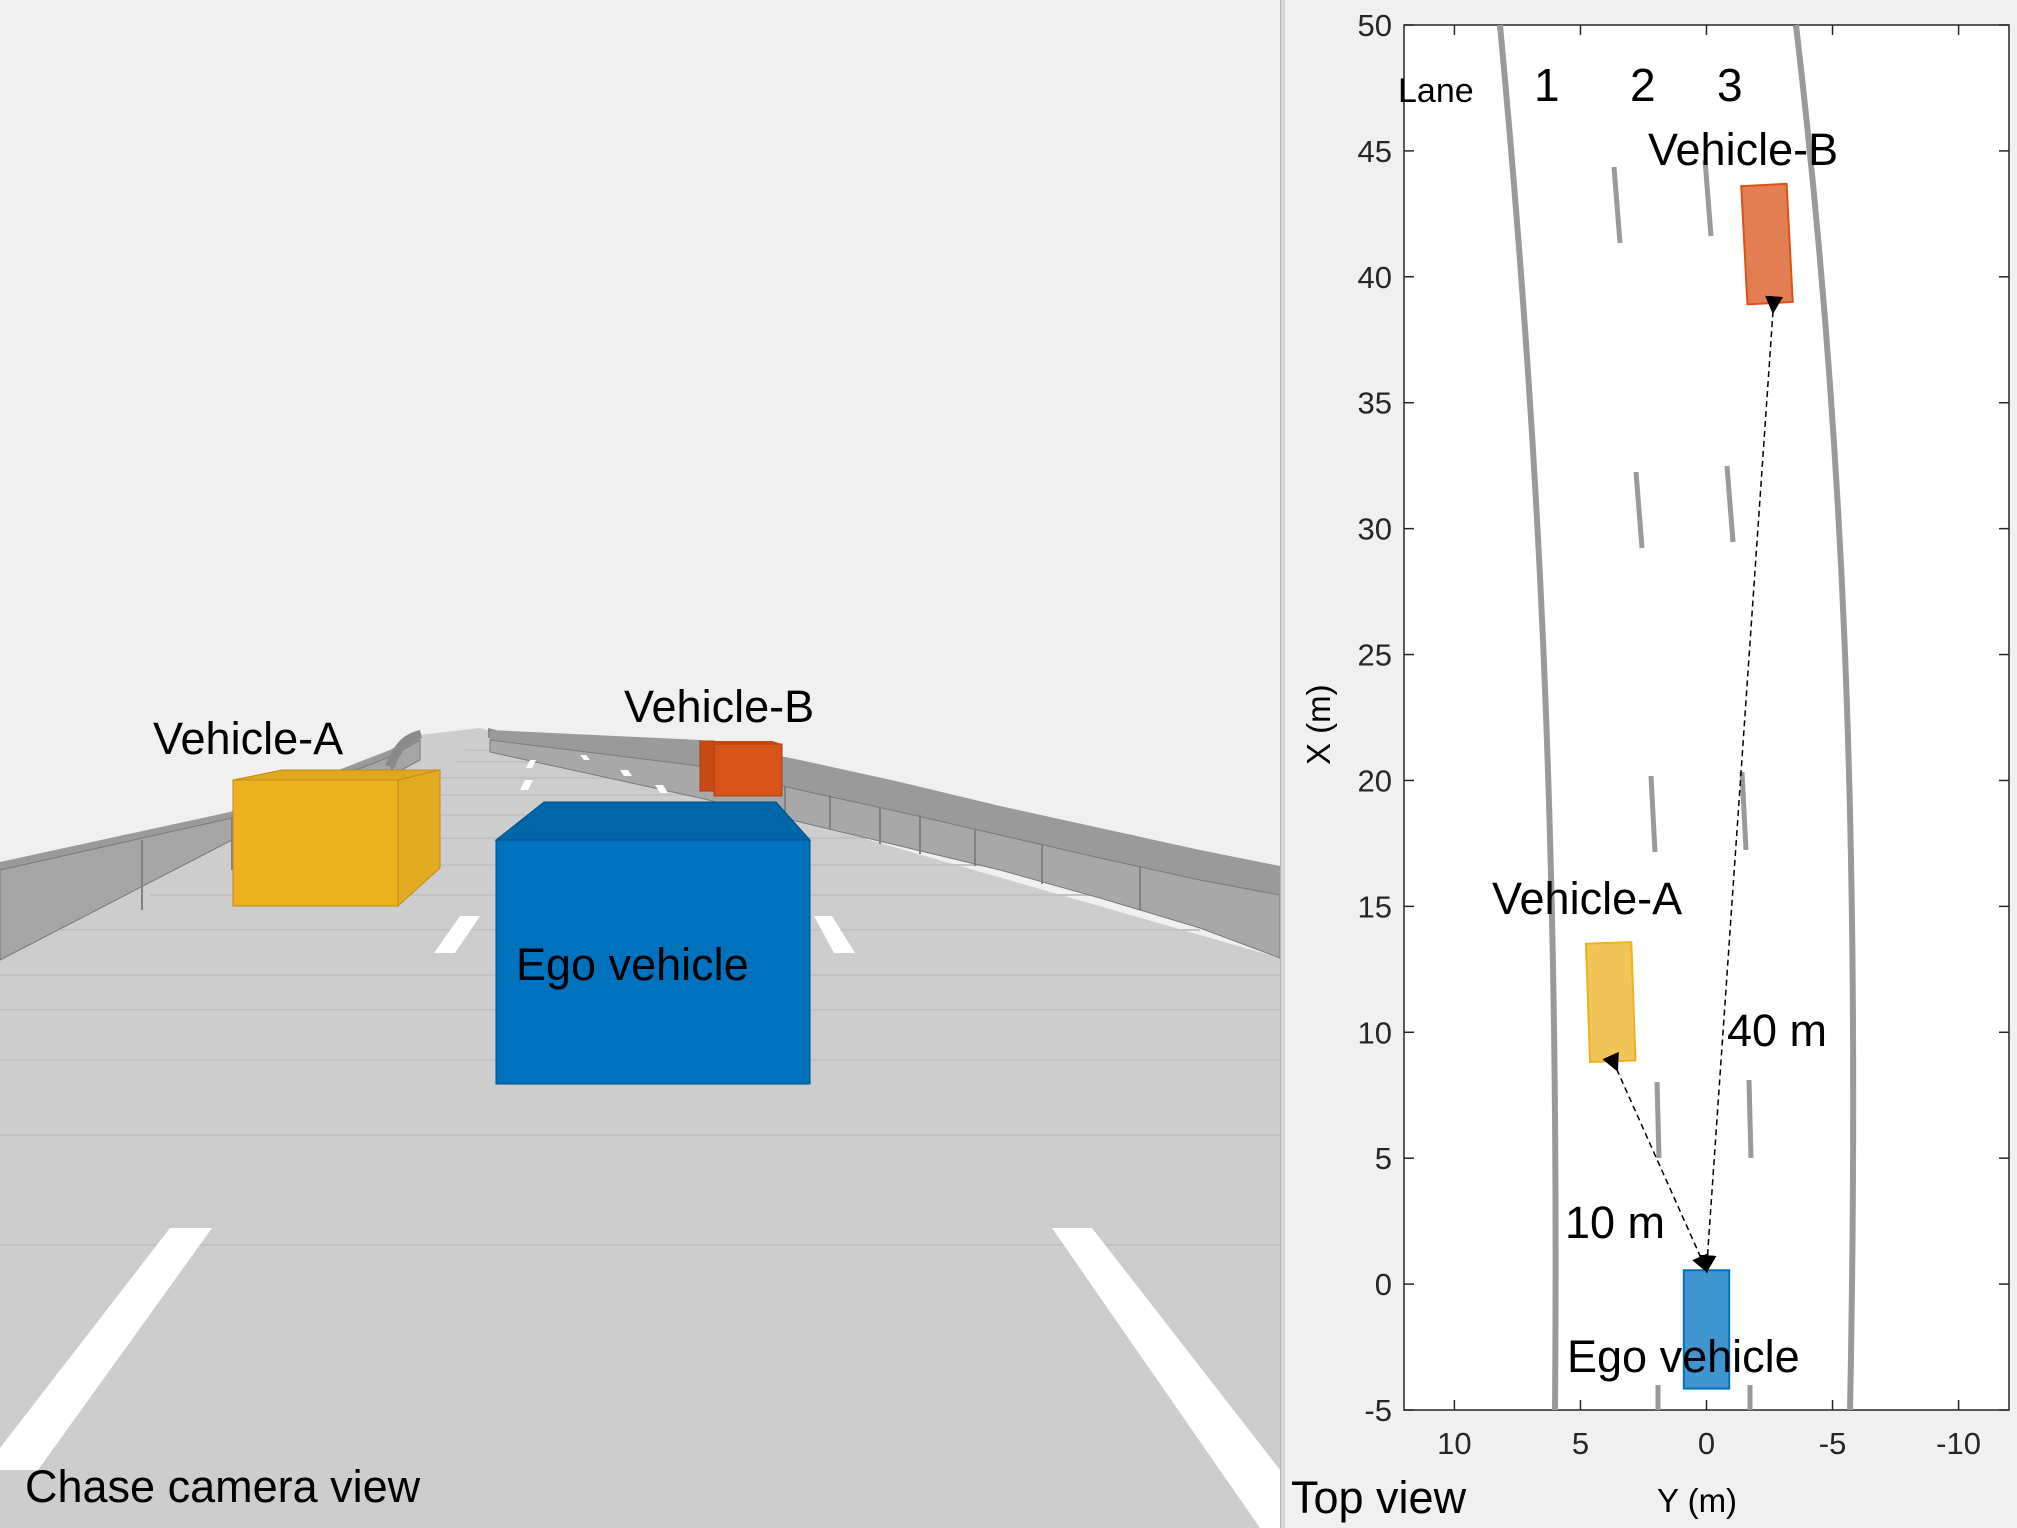  Describe the element at coordinates (1767, 244) in the screenshot. I see `vehicle-b-marker` at that location.